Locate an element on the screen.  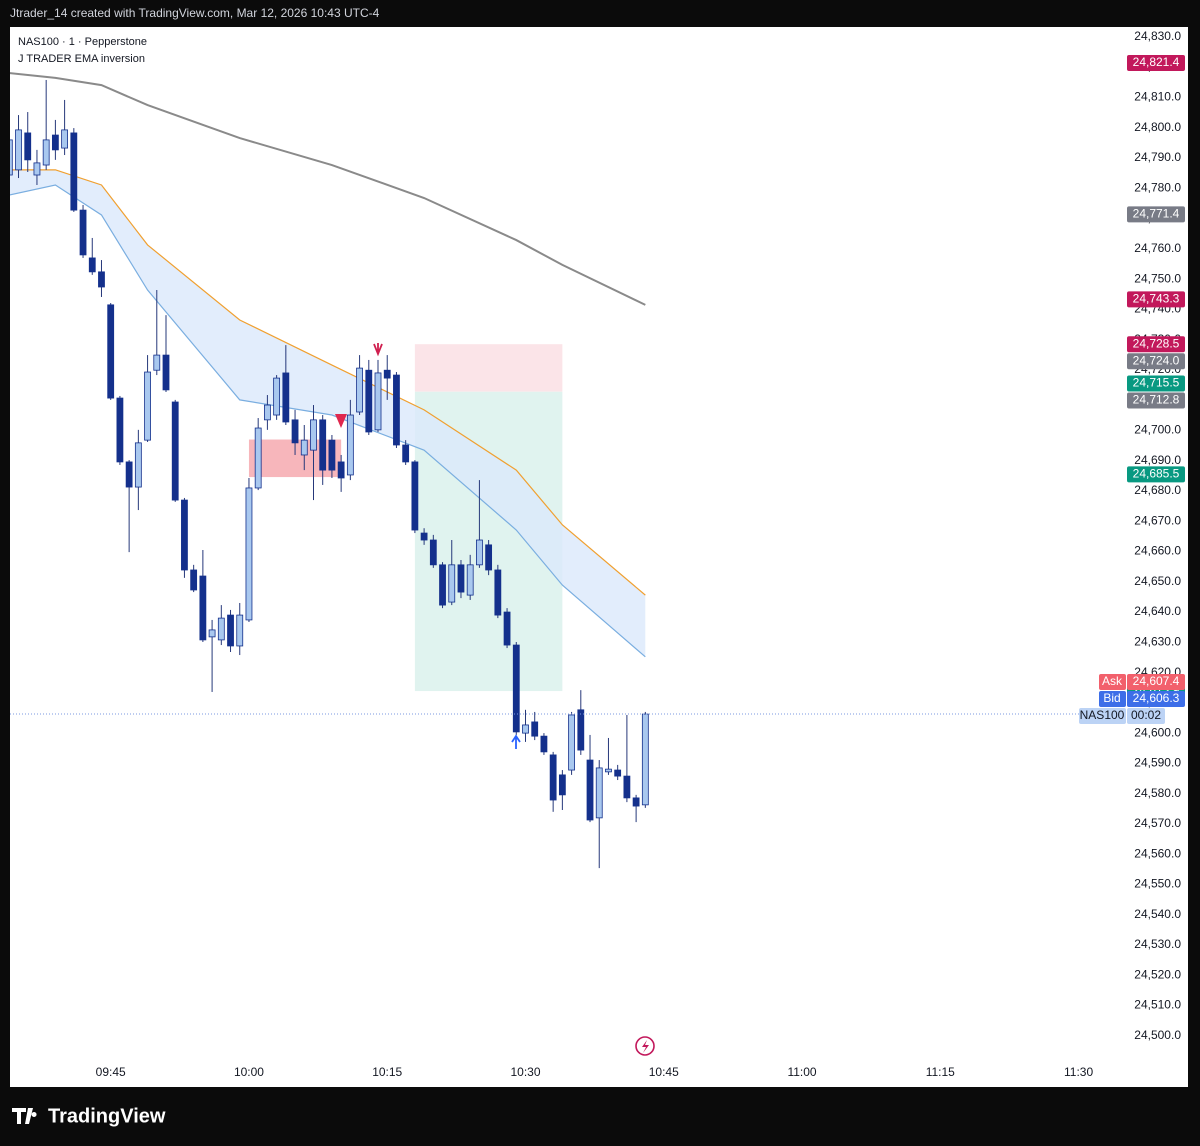
ema-line is located at coordinates (328, 189).